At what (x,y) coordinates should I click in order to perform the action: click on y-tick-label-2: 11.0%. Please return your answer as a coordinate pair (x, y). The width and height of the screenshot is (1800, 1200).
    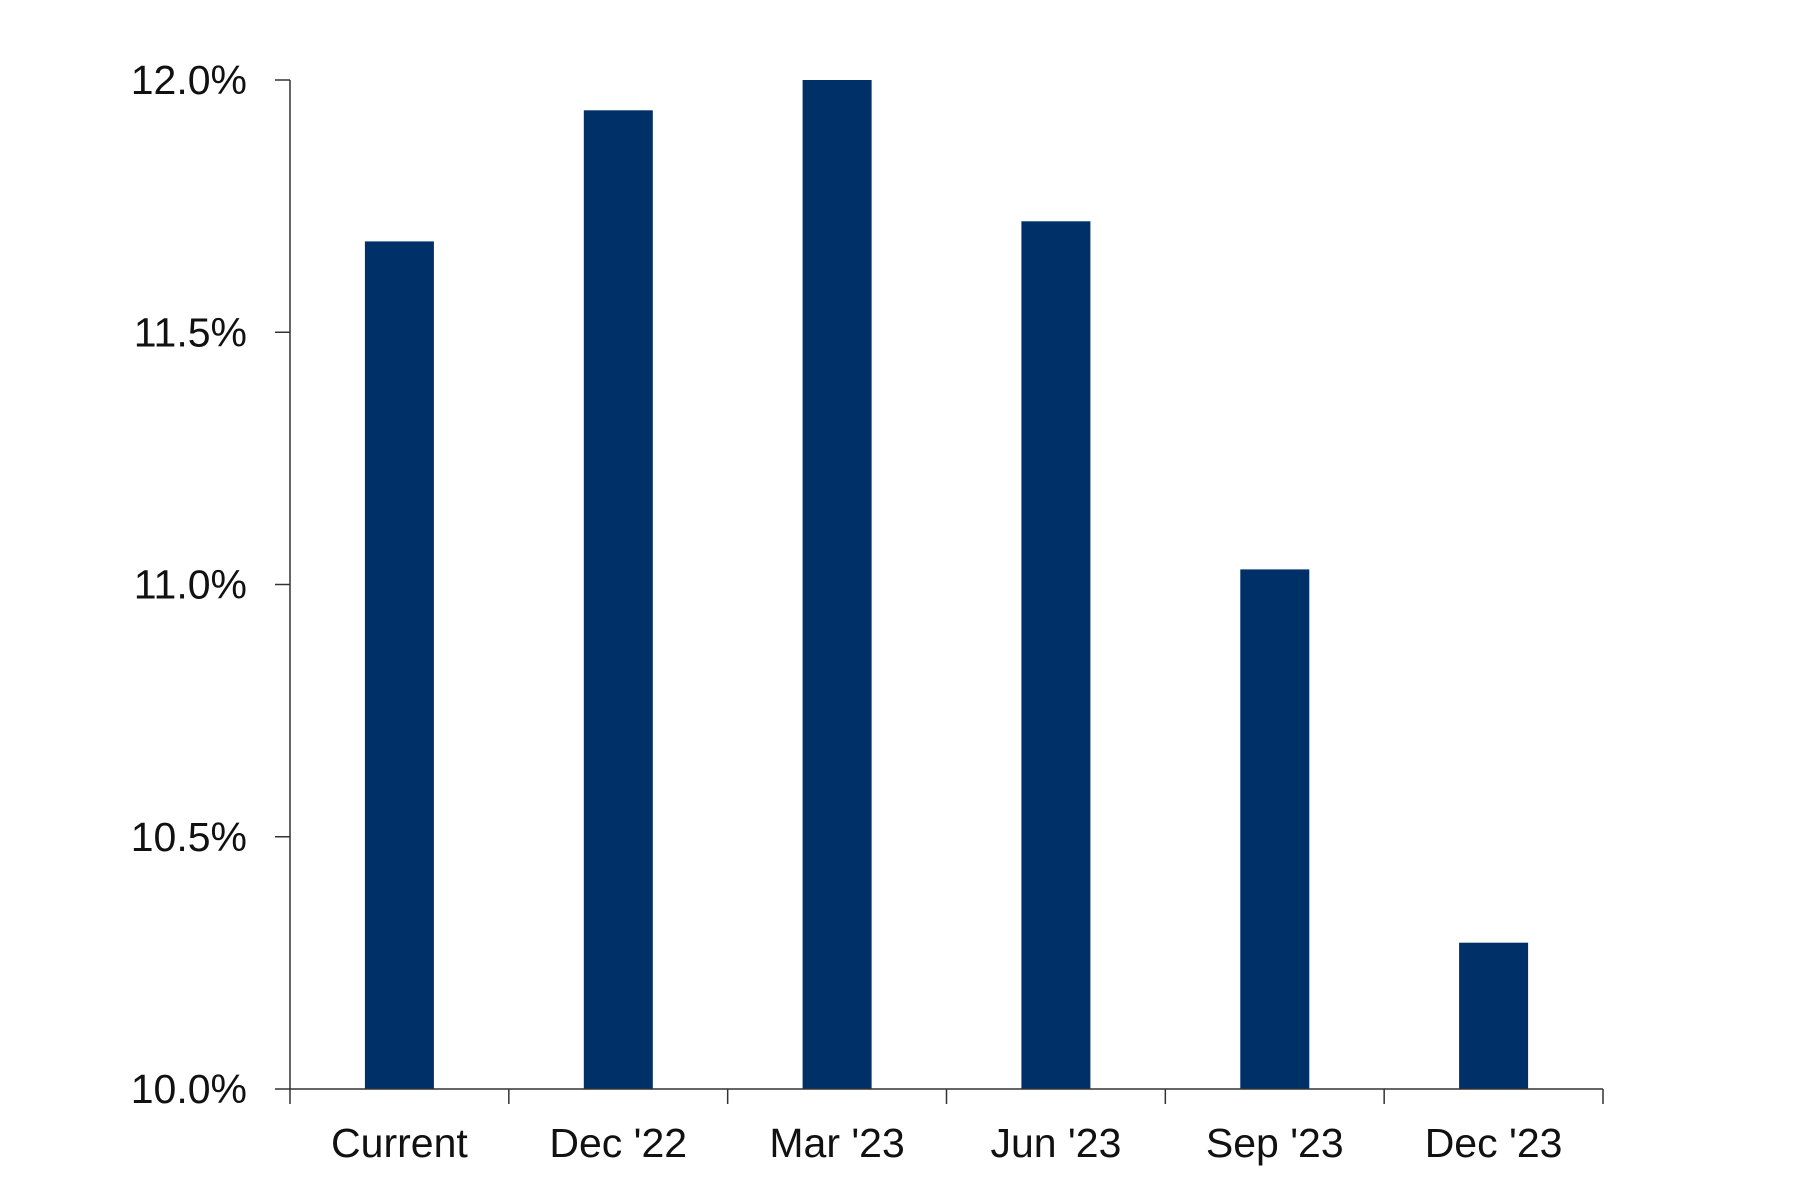
    Looking at the image, I should click on (190, 585).